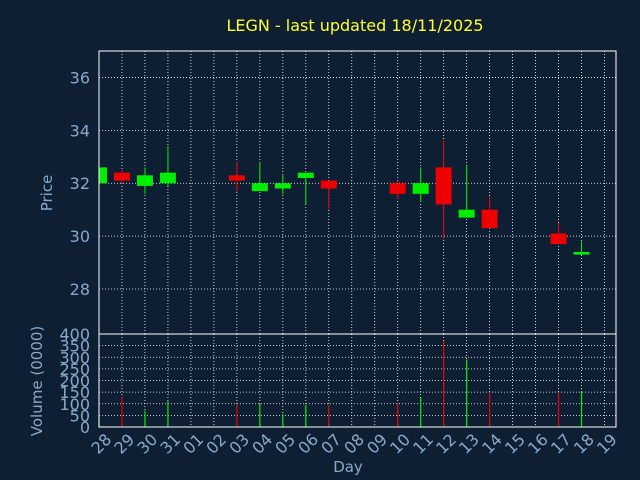  Describe the element at coordinates (37, 381) in the screenshot. I see `volume-axis-label: Volume (0000)` at that location.